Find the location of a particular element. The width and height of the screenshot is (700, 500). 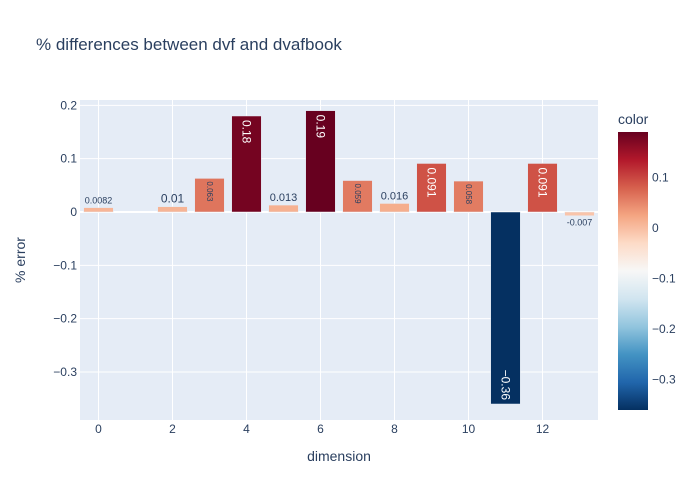

colorbar-title: color is located at coordinates (633, 119).